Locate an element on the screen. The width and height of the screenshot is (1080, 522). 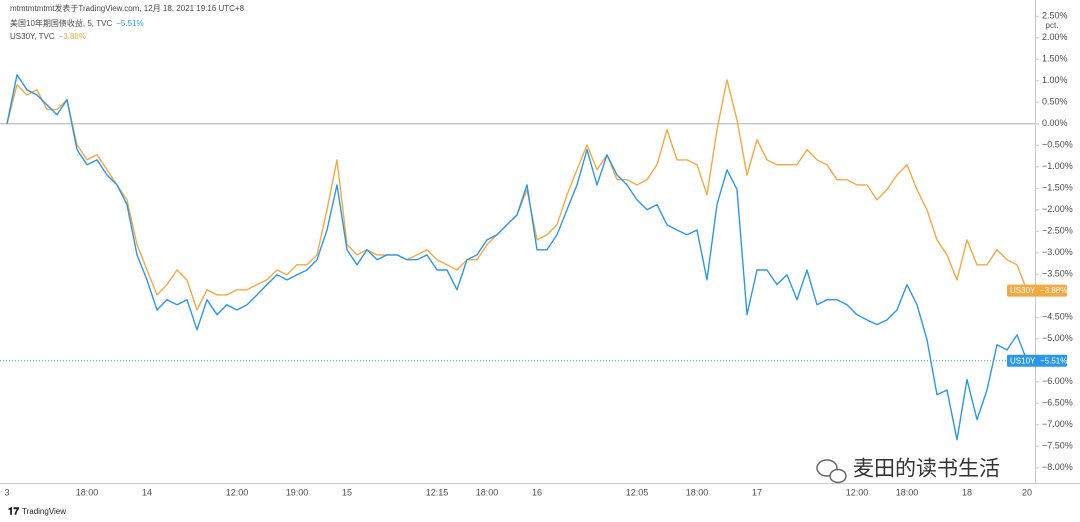
x-tick-label: 3 is located at coordinates (6, 492).